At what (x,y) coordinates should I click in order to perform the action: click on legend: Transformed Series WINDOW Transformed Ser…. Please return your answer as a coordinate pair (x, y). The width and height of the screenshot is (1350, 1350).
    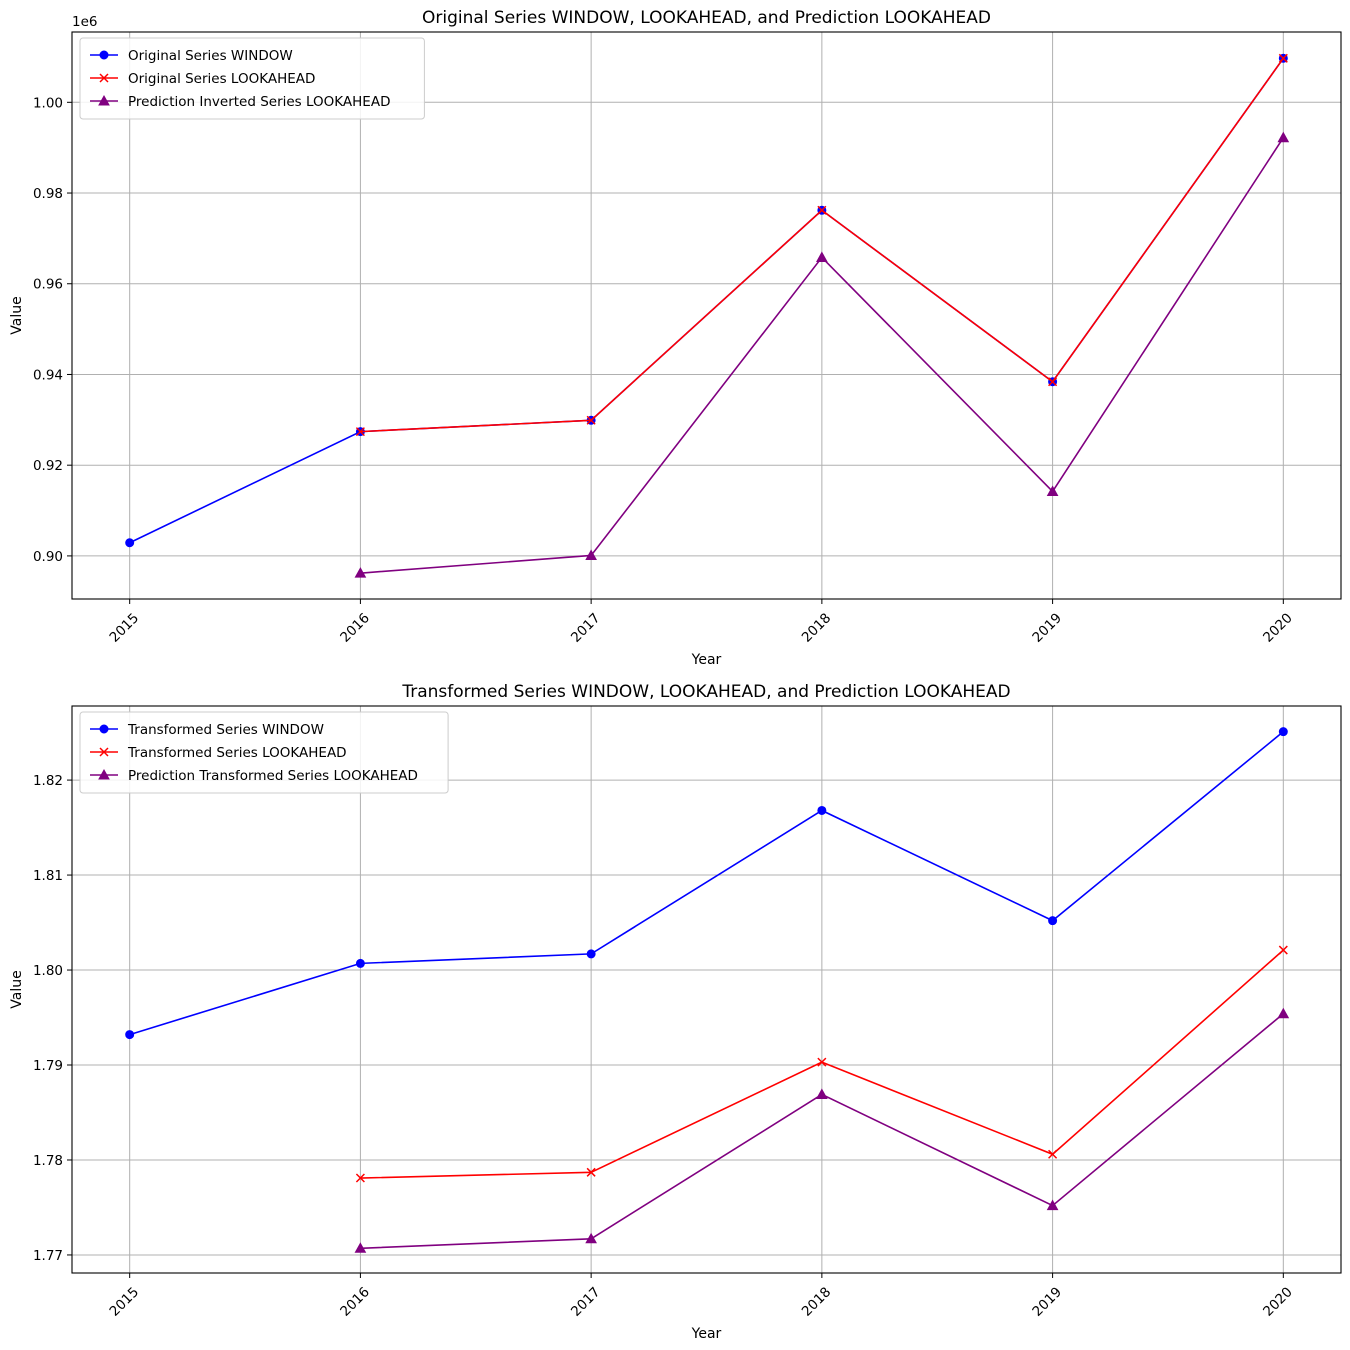
    Looking at the image, I should click on (264, 752).